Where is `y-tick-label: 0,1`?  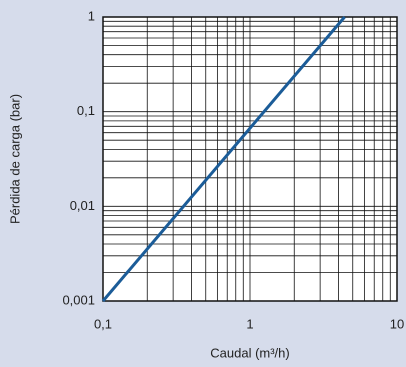
y-tick-label: 0,1 is located at coordinates (86, 110).